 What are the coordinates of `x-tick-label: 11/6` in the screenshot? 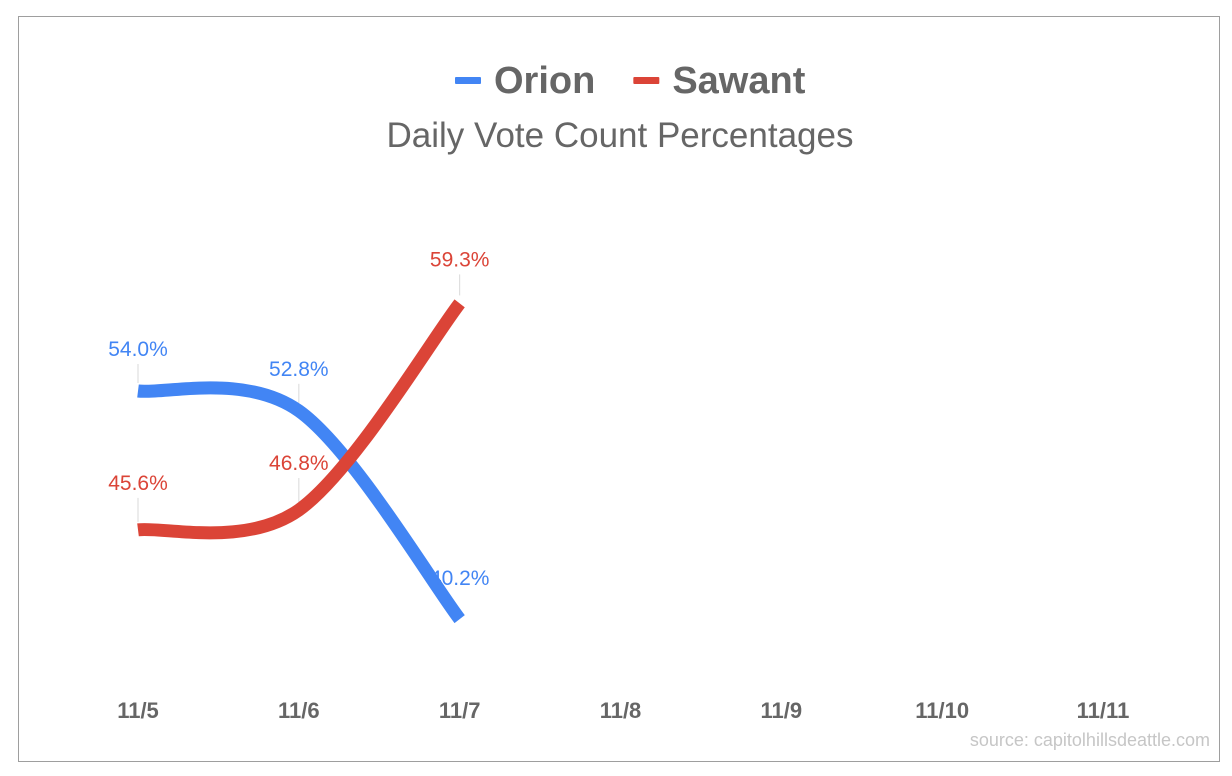 It's located at (299, 710).